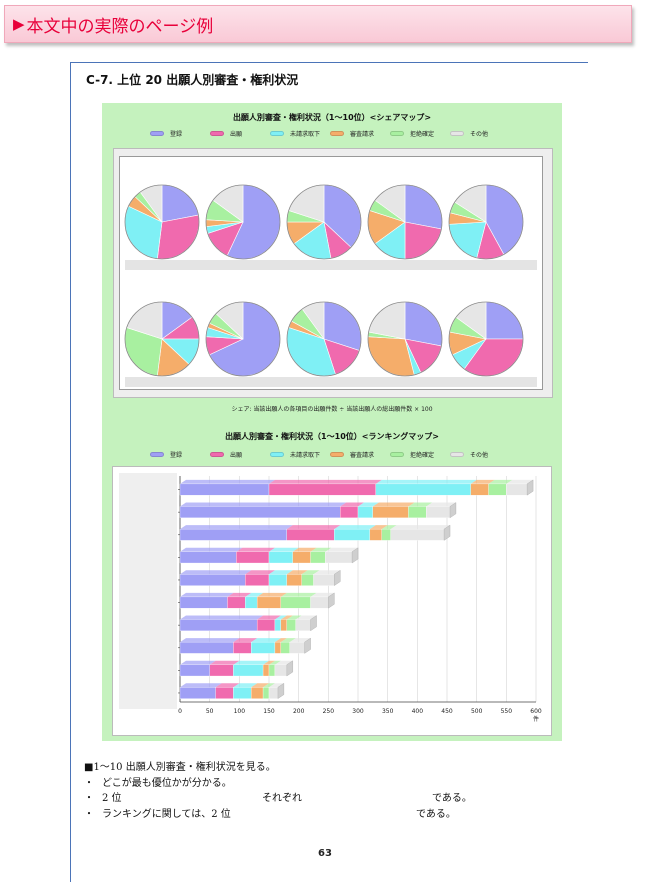  What do you see at coordinates (300, 133) in the screenshot?
I see `legend-item: 未請求取下` at bounding box center [300, 133].